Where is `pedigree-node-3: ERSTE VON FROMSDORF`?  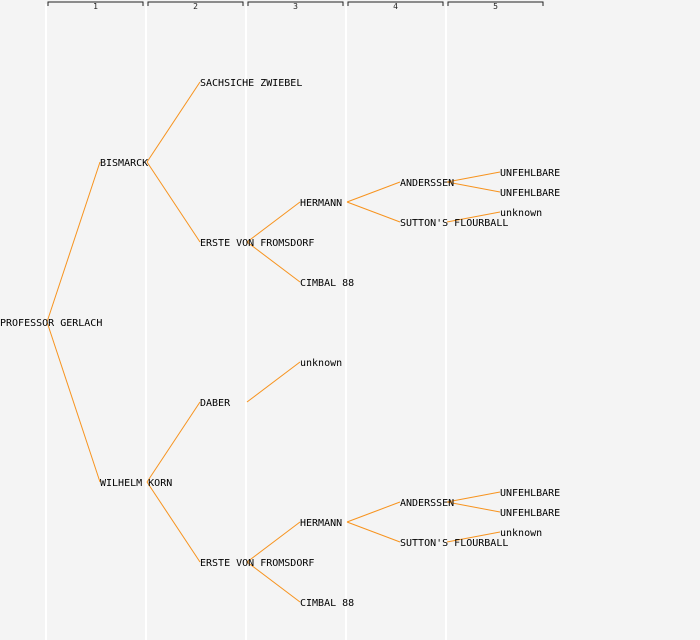
pedigree-node-3: ERSTE VON FROMSDORF is located at coordinates (257, 243).